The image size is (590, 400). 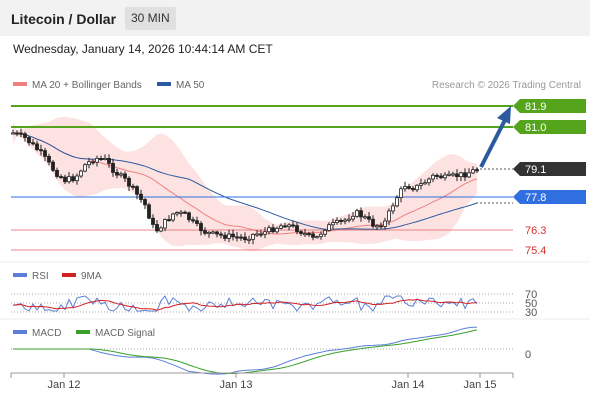 What do you see at coordinates (82, 276) in the screenshot?
I see `legend-rsi-ma: 9MA` at bounding box center [82, 276].